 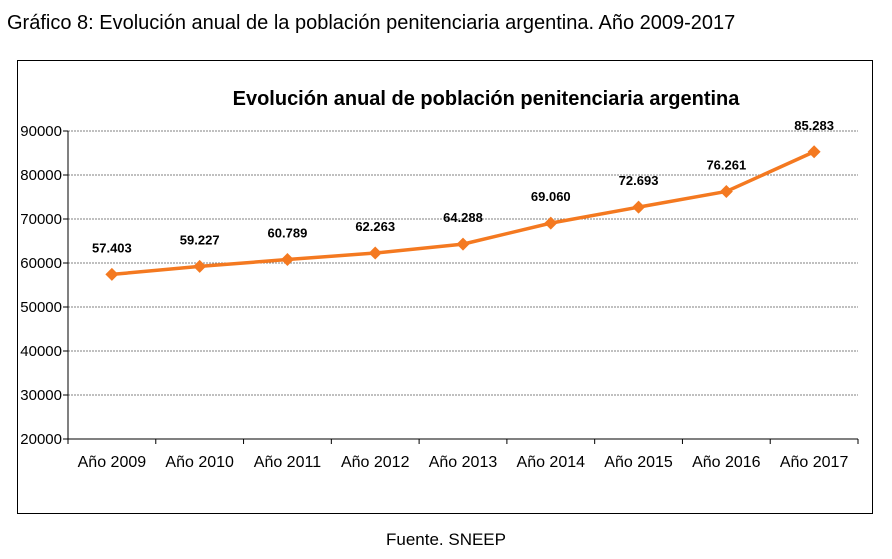 What do you see at coordinates (726, 164) in the screenshot?
I see `data-label: 76.261` at bounding box center [726, 164].